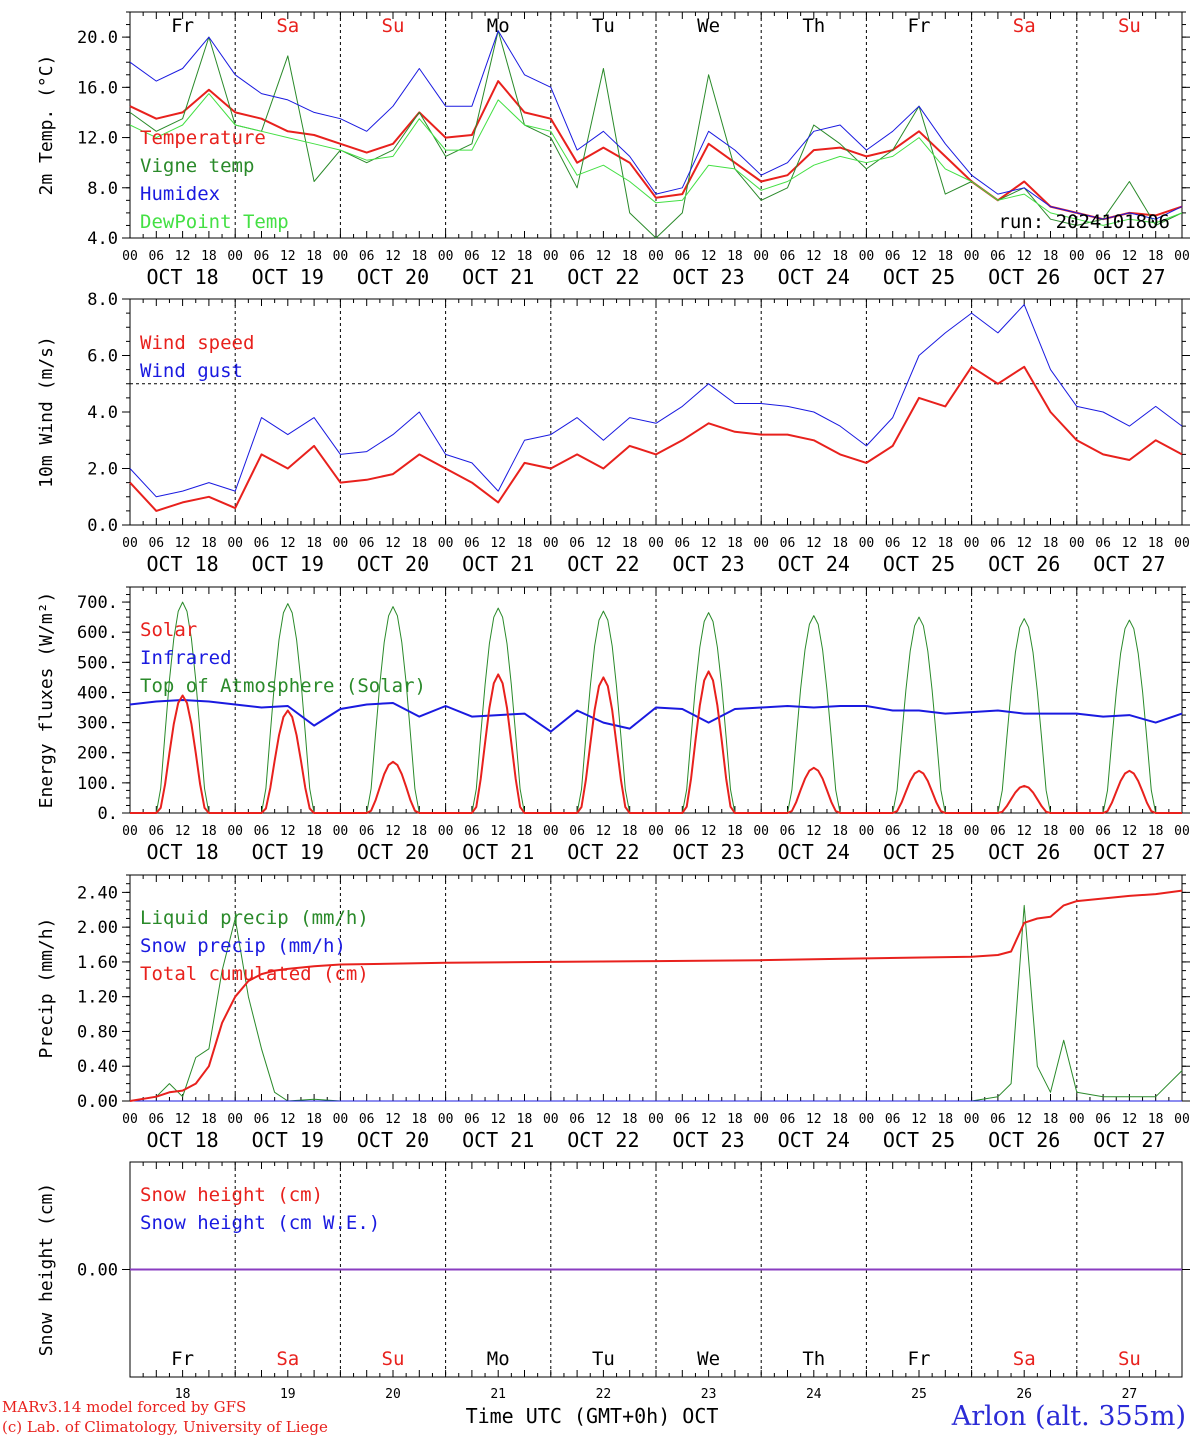 The width and height of the screenshot is (1194, 1440). What do you see at coordinates (97, 663) in the screenshot?
I see `y-tick-label: 500.` at bounding box center [97, 663].